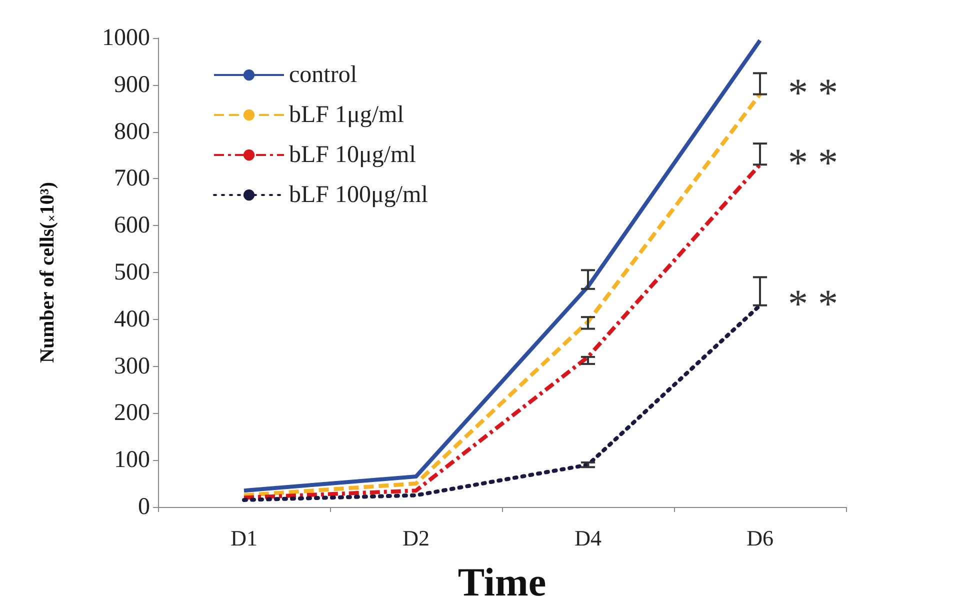  What do you see at coordinates (352, 155) in the screenshot?
I see `legend-label: bLF 10μg/ml` at bounding box center [352, 155].